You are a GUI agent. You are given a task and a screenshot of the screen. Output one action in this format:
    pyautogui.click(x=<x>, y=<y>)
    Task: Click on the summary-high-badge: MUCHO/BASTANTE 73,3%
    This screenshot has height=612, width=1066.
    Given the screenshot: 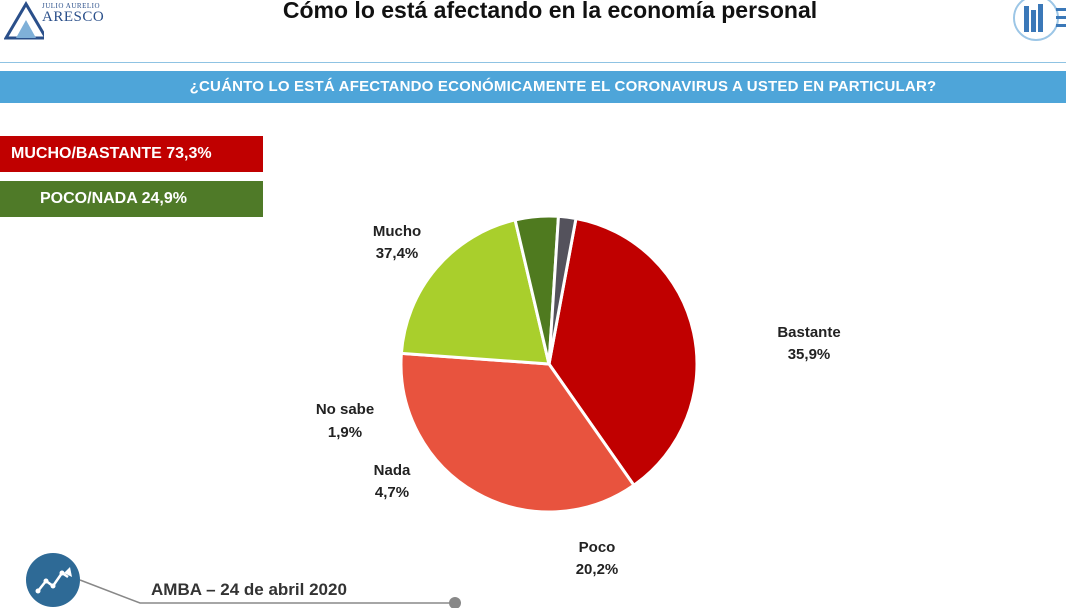 What is the action you would take?
    pyautogui.click(x=131, y=154)
    